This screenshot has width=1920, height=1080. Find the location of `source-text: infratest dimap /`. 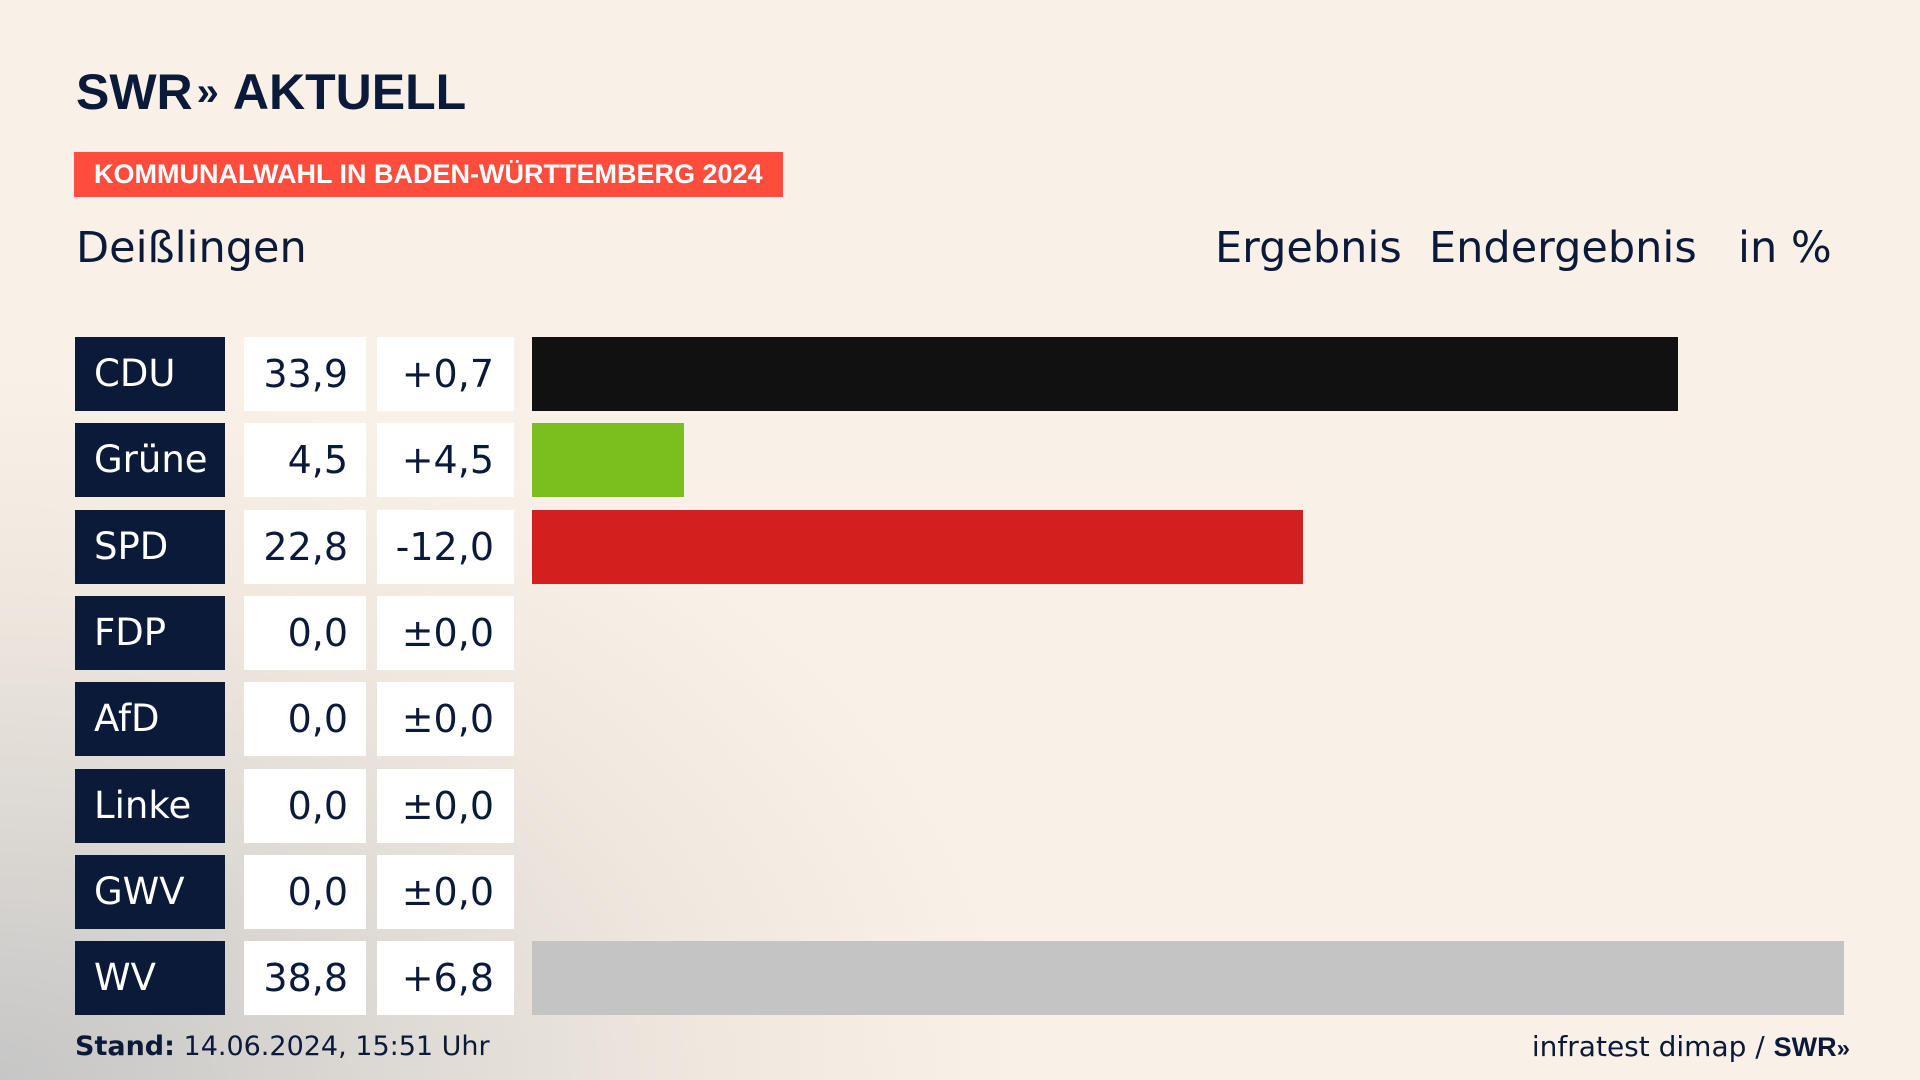

source-text: infratest dimap / is located at coordinates (1648, 1046).